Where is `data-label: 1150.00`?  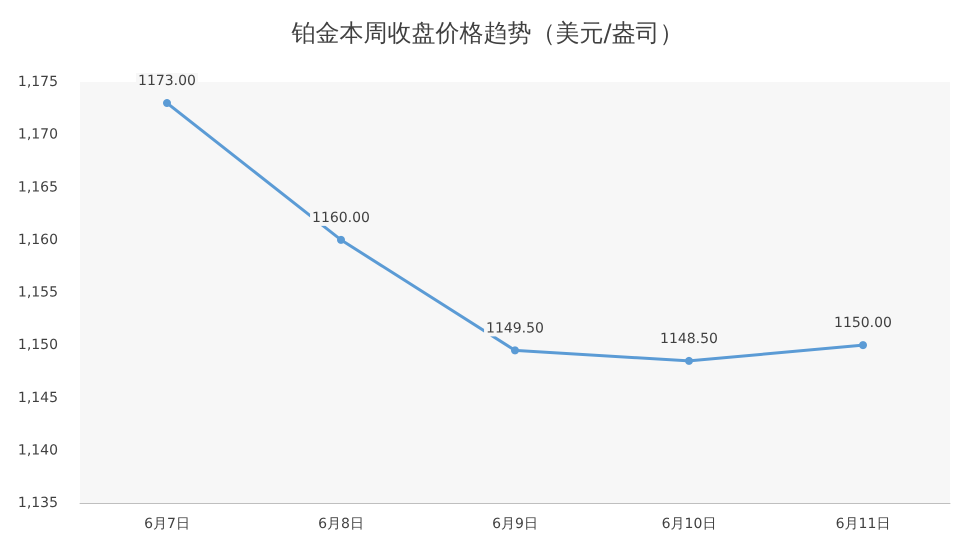 data-label: 1150.00 is located at coordinates (863, 323).